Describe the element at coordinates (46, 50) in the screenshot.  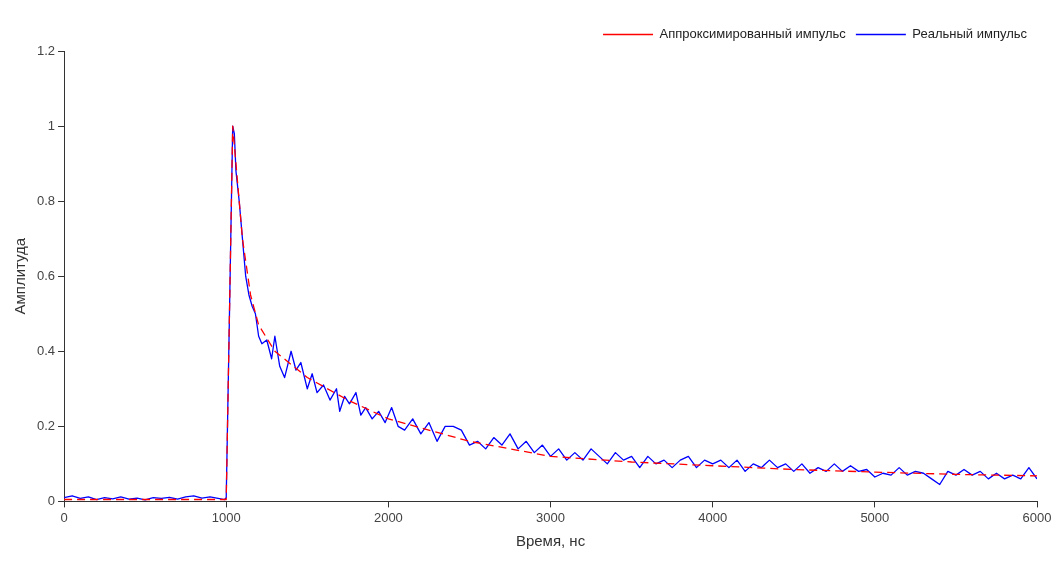
I see `y-tick-label: 1.2` at that location.